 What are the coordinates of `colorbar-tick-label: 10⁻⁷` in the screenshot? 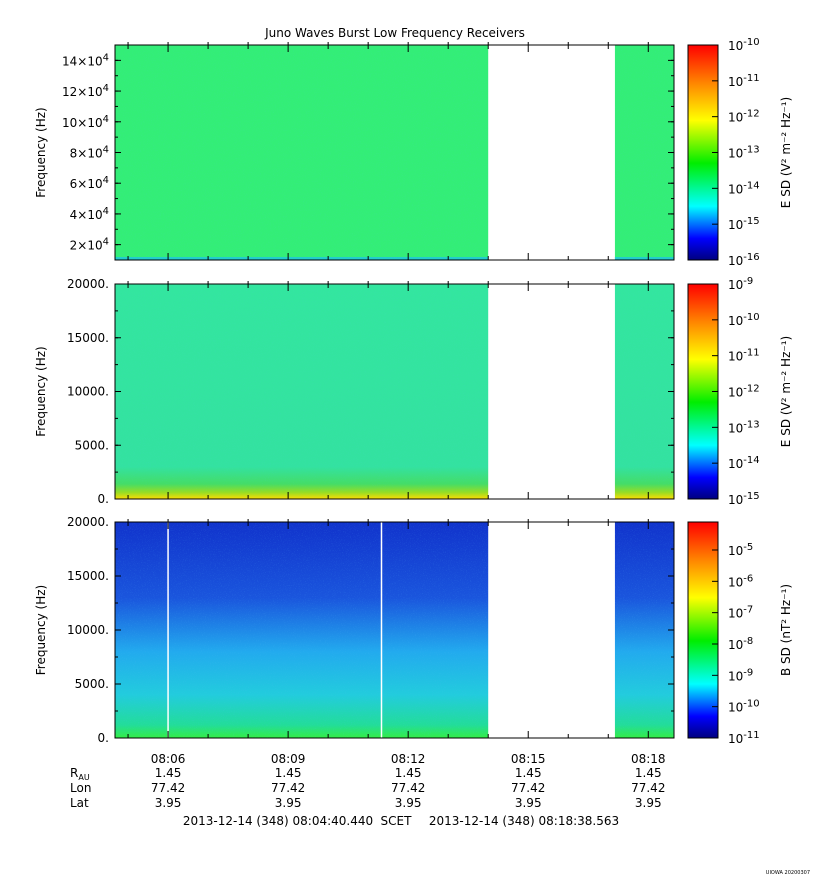 It's located at (740, 613).